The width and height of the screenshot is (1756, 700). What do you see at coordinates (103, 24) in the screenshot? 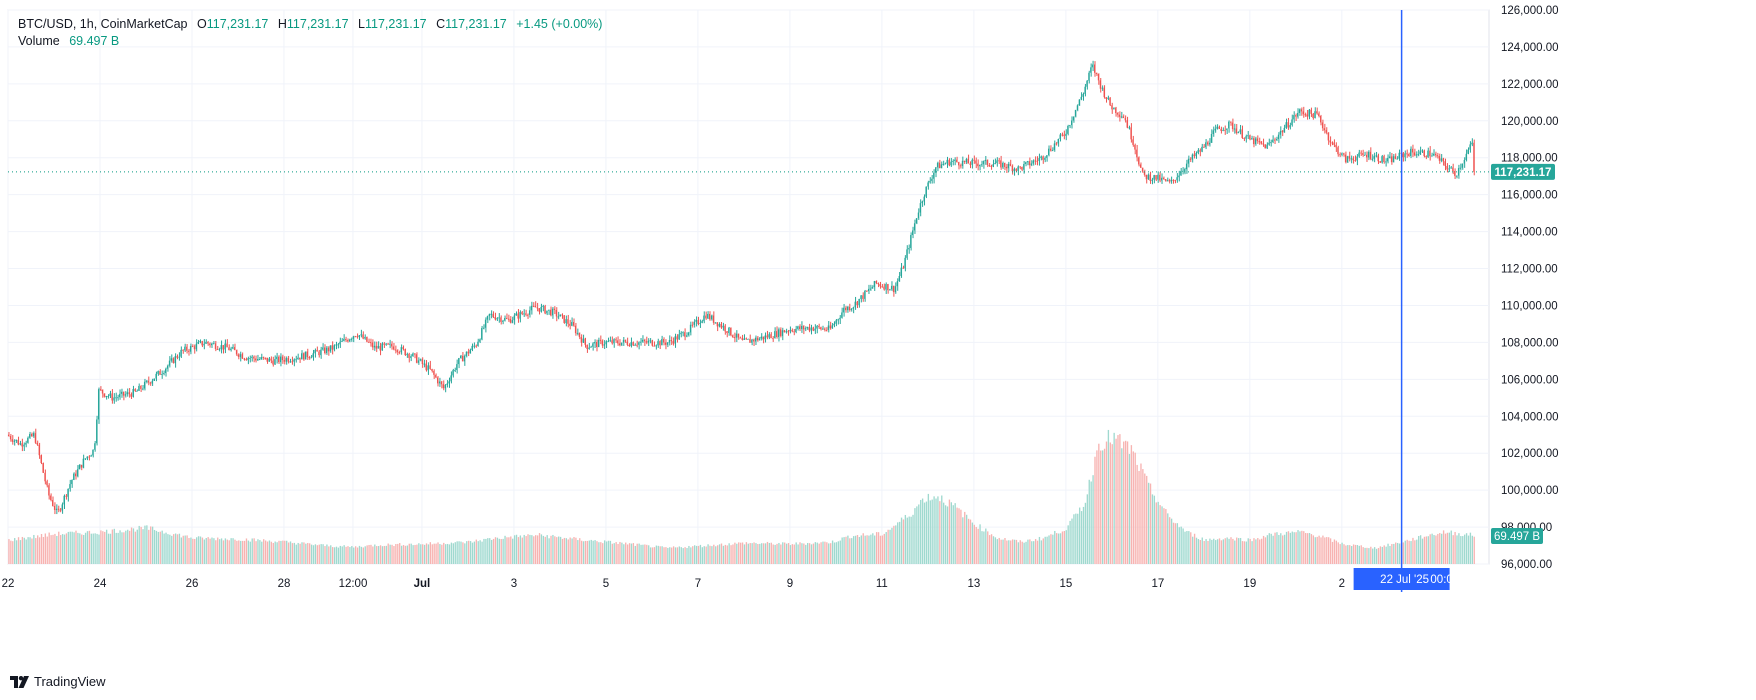
I see `symbol-label: BTC/USD, 1h, CoinMarketCap` at bounding box center [103, 24].